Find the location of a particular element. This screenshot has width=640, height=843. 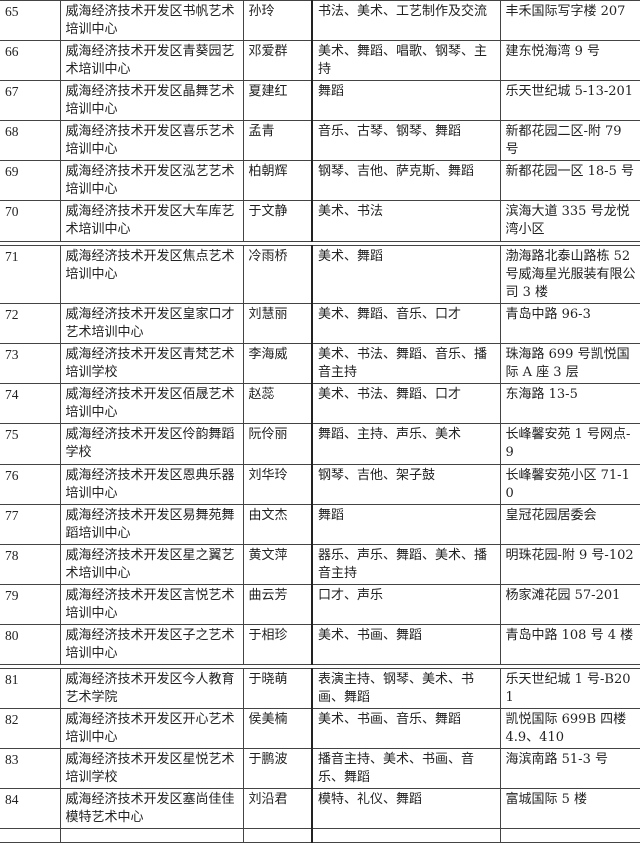

address: 长峰馨安苑 1 号网点-9 is located at coordinates (569, 444).